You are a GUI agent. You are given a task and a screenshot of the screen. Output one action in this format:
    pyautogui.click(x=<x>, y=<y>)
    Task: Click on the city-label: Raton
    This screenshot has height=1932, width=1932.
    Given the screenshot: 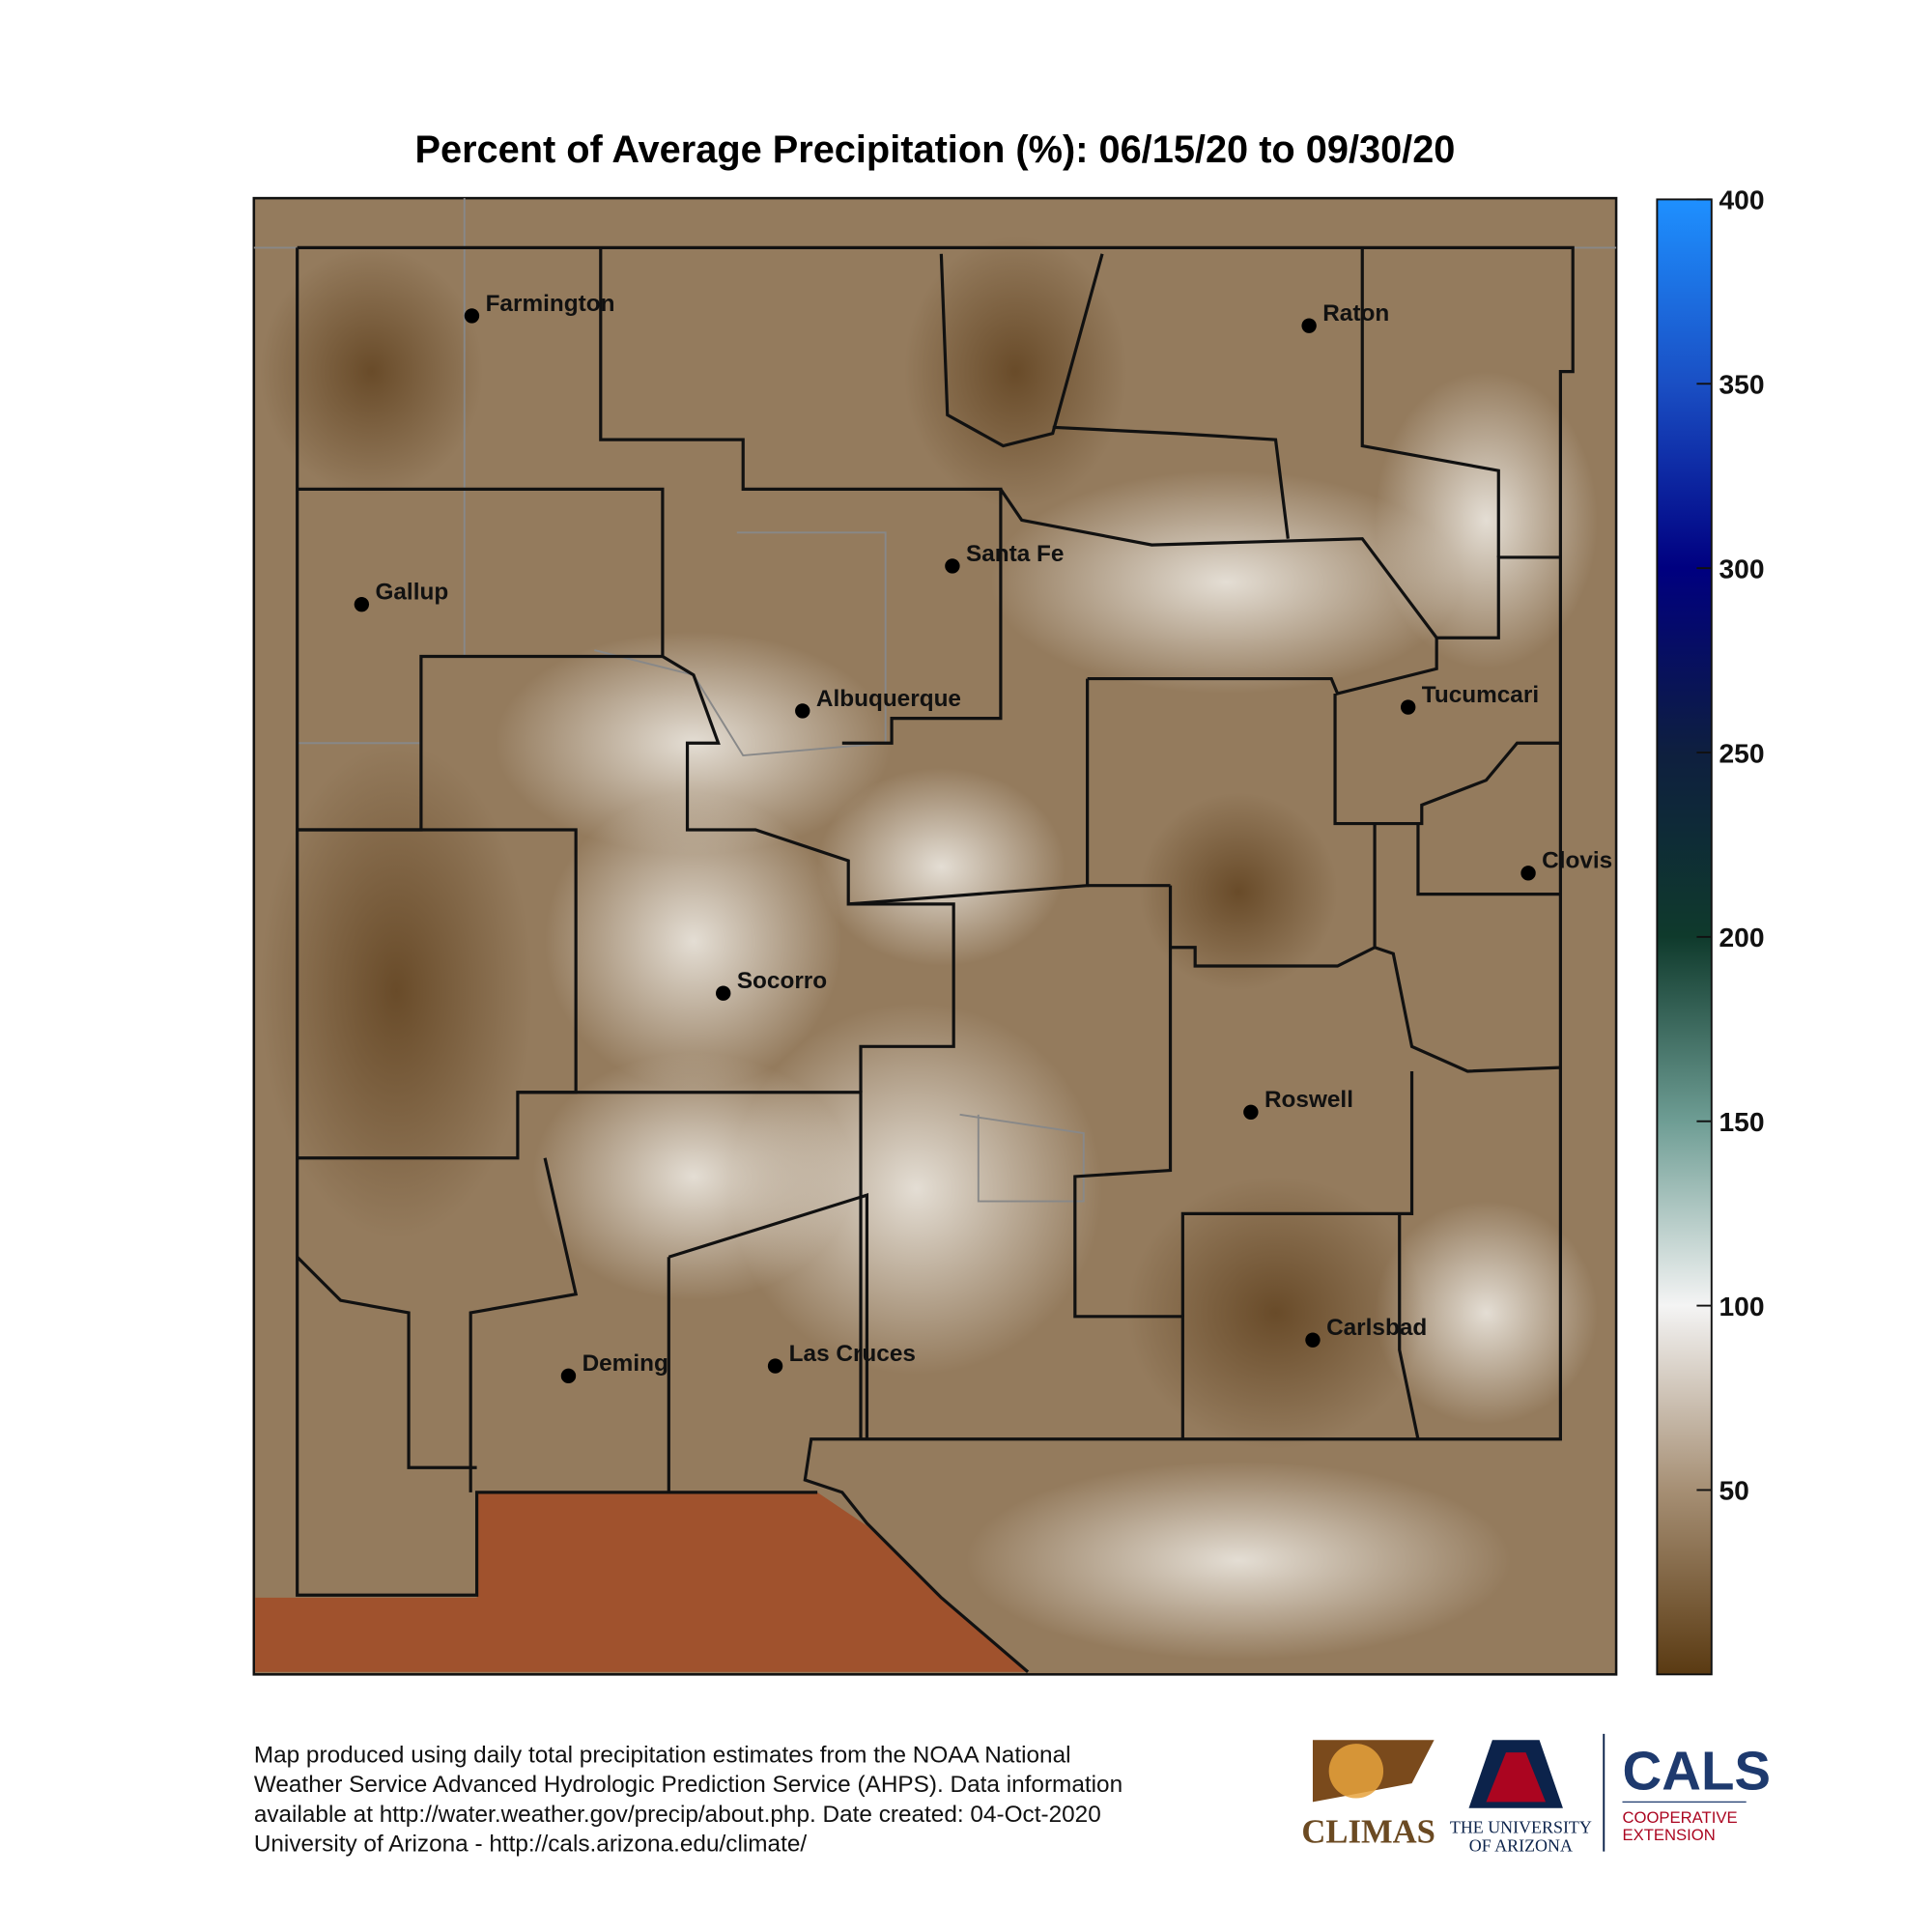 What is the action you would take?
    pyautogui.click(x=1355, y=313)
    